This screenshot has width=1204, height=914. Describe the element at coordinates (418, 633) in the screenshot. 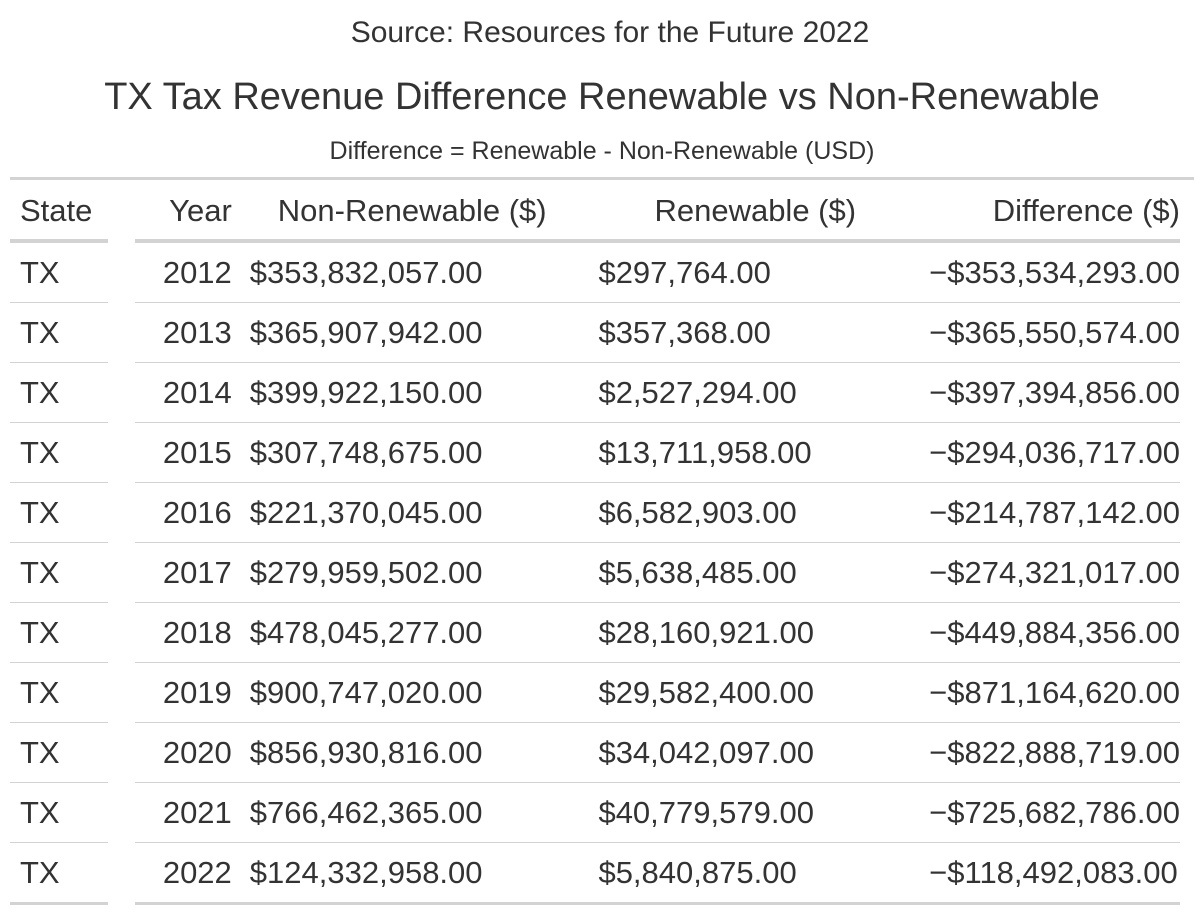

I see `cell-non-renewable: $478,045,277.00` at that location.